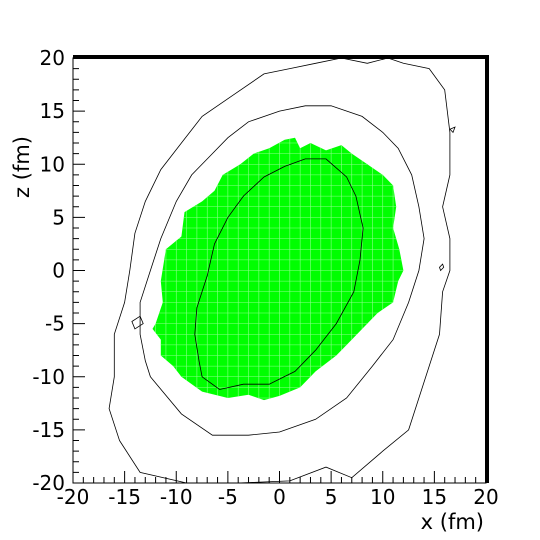 The image size is (540, 540). What do you see at coordinates (48, 483) in the screenshot?
I see `y-tick-label: -20` at bounding box center [48, 483].